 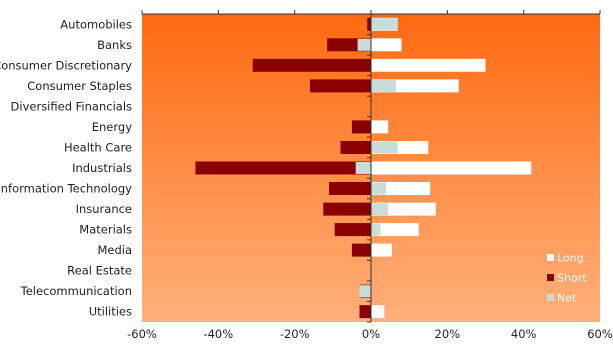 I want to click on category-label: Banks, so click(x=114, y=45).